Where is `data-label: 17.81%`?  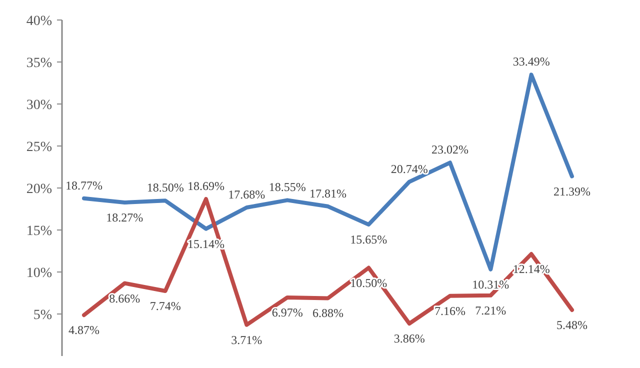 data-label: 17.81% is located at coordinates (328, 193).